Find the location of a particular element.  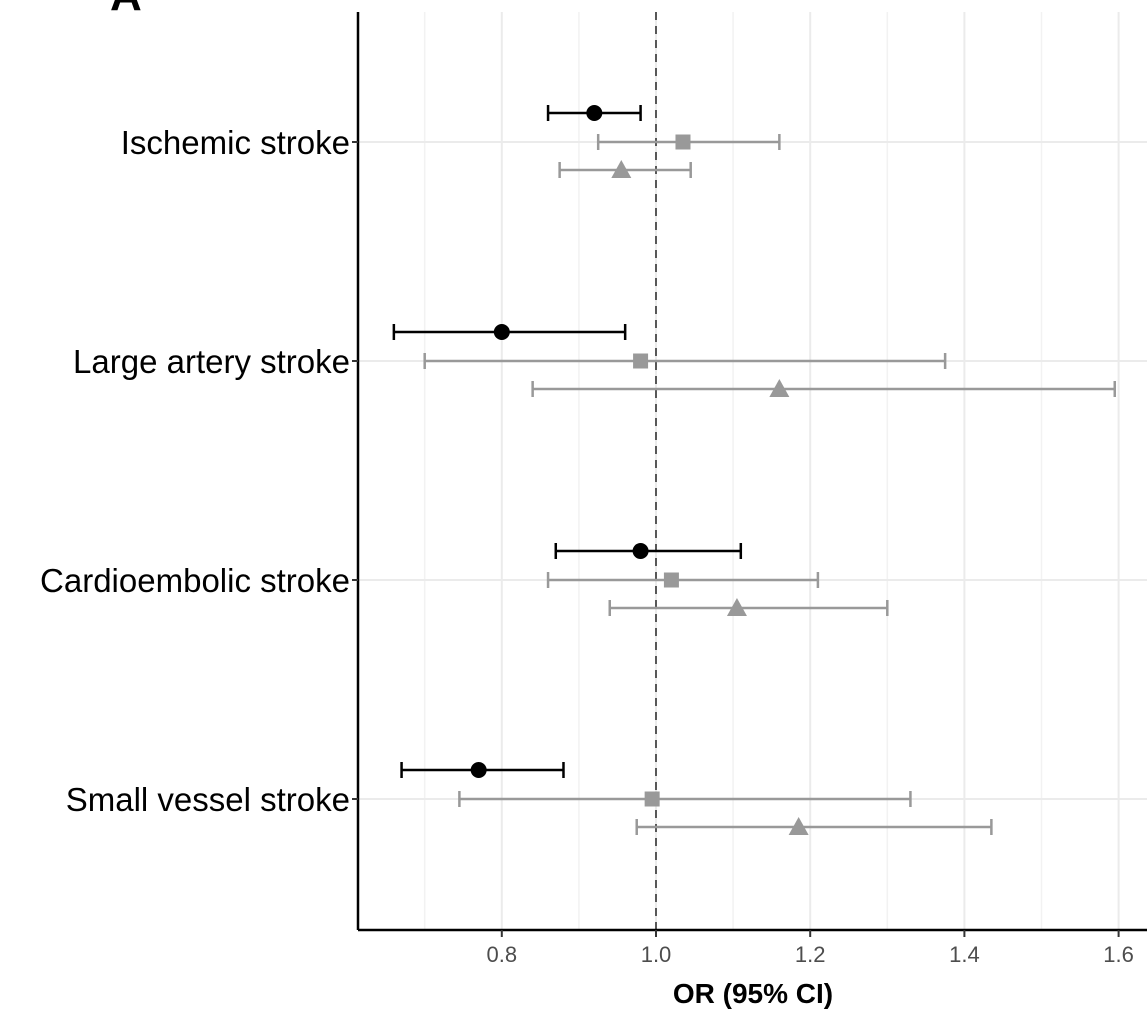

x-tick-label: 1.2 is located at coordinates (810, 954).